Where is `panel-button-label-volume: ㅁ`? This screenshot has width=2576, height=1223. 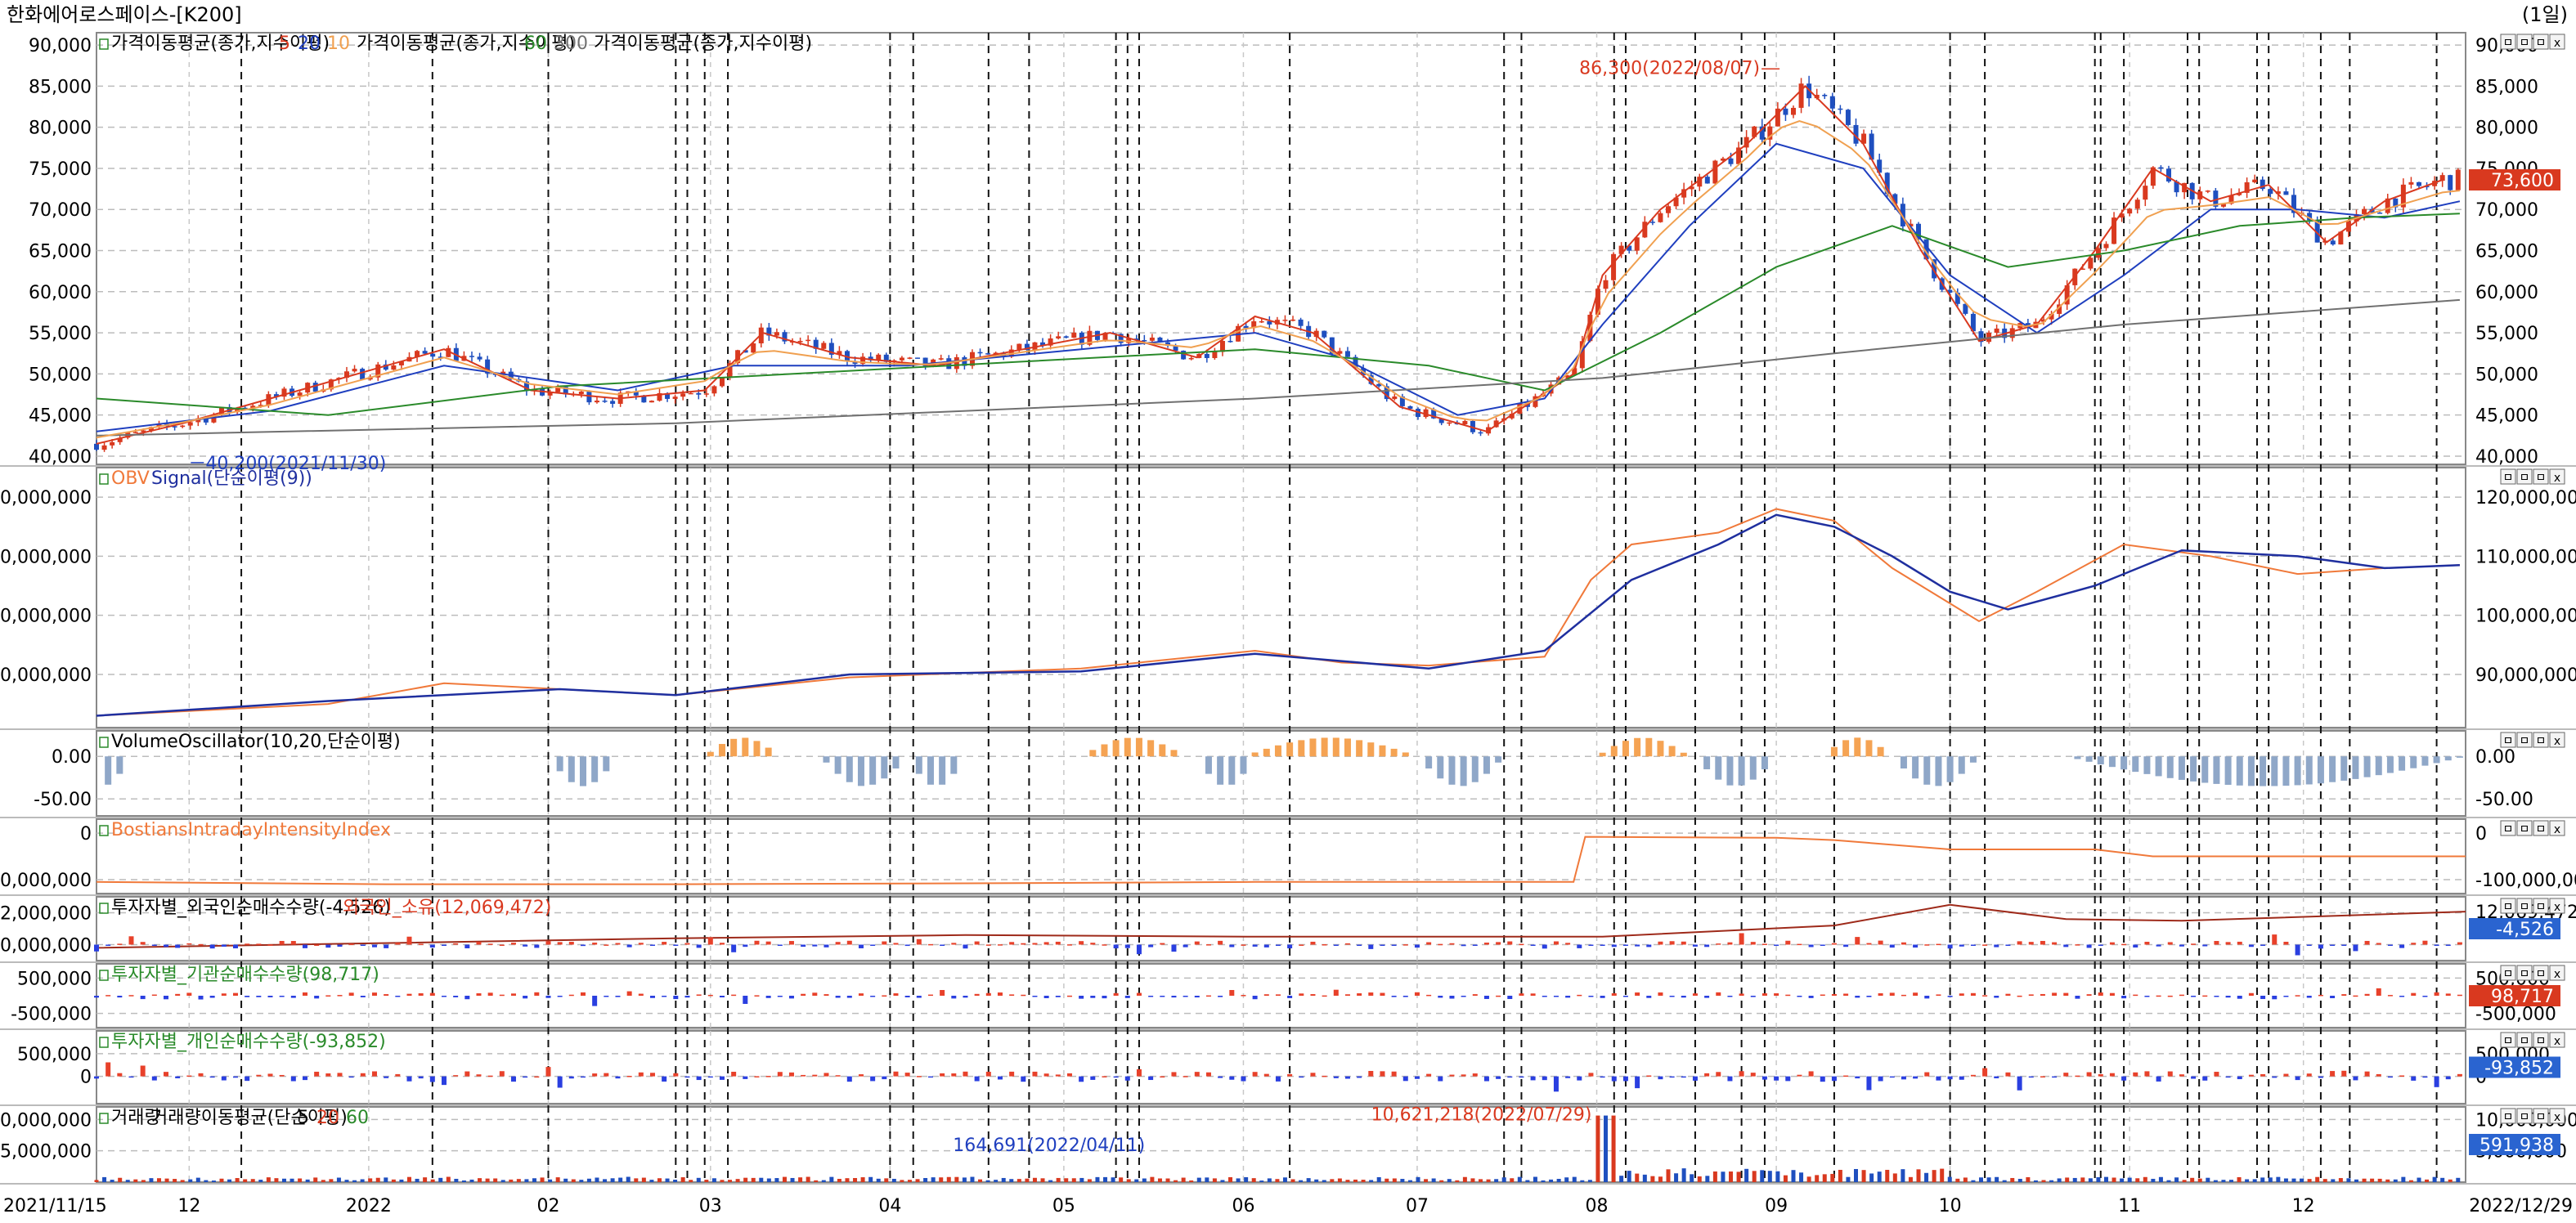 panel-button-label-volume: ㅁ is located at coordinates (2509, 1117).